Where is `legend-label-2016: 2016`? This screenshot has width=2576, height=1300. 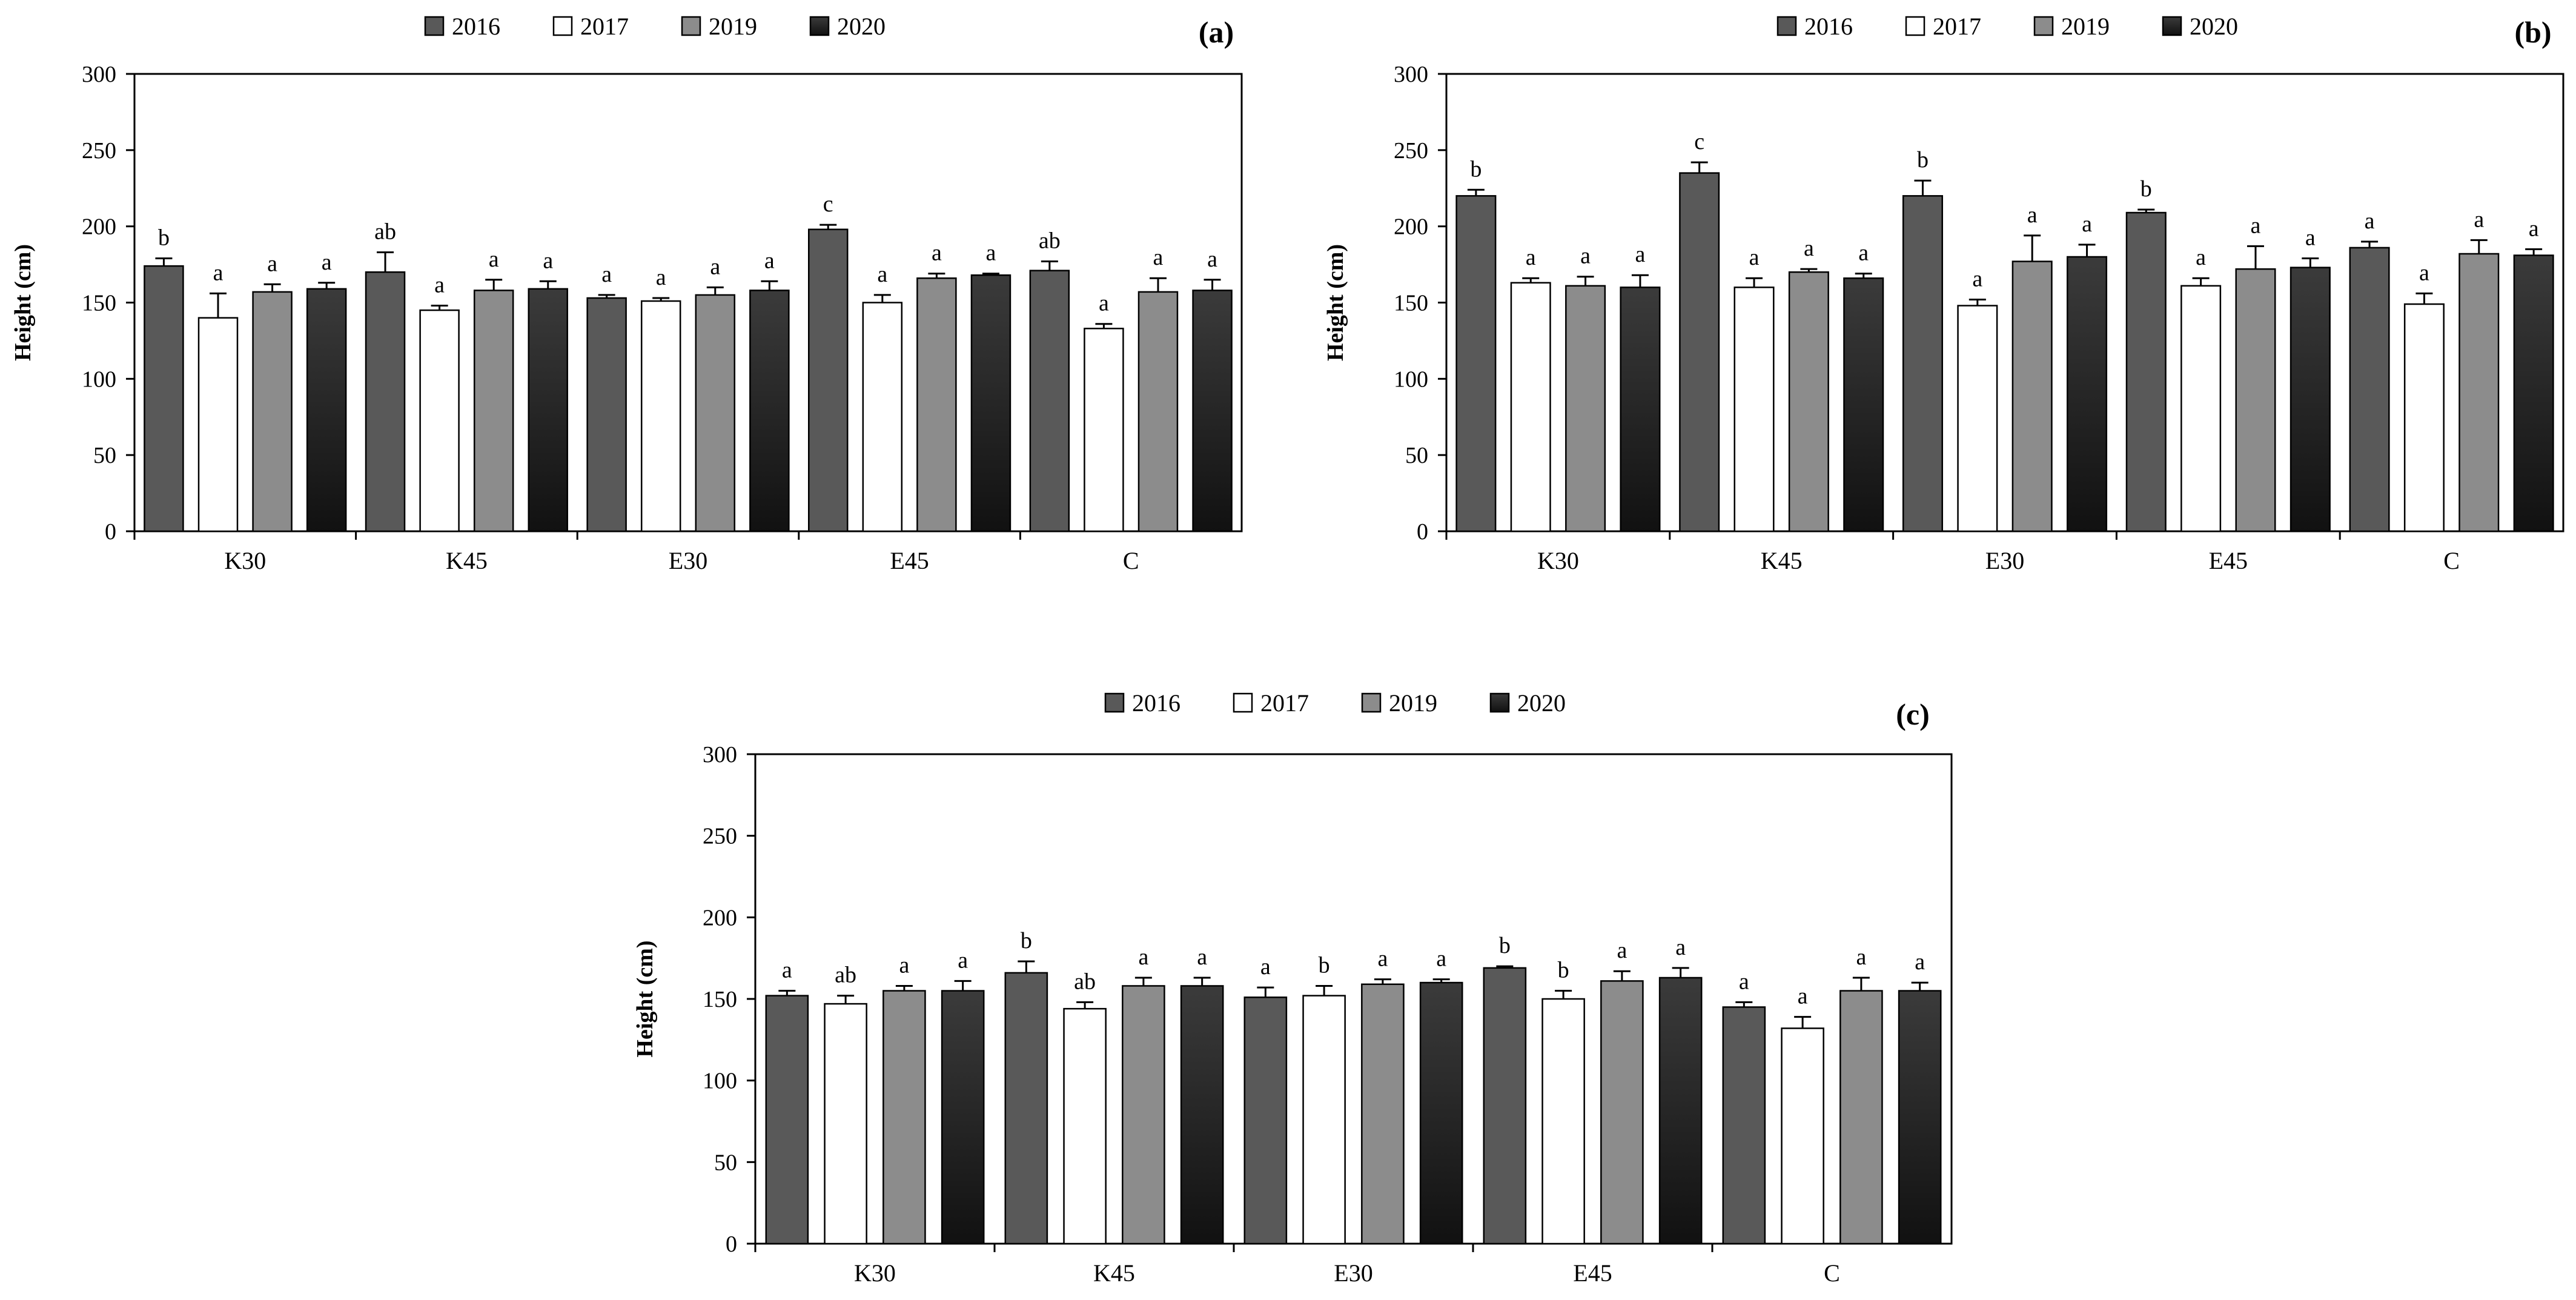 legend-label-2016: 2016 is located at coordinates (1828, 26).